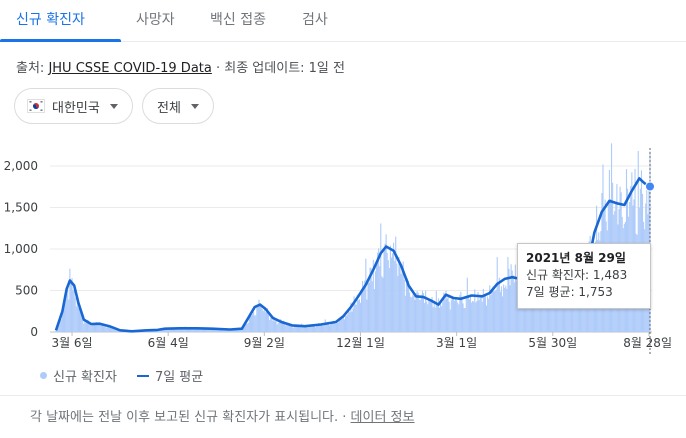 Image resolution: width=686 pixels, height=438 pixels. Describe the element at coordinates (130, 68) in the screenshot. I see `source-link: JHU CSSE COVID-19 Data` at that location.